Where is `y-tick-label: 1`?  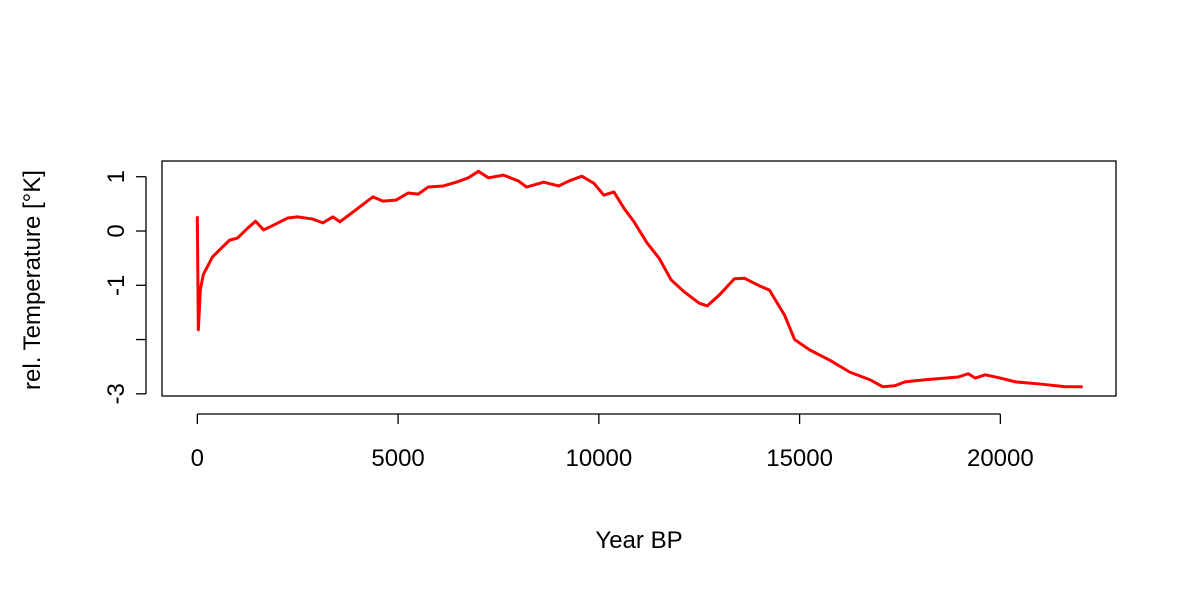
y-tick-label: 1 is located at coordinates (116, 176).